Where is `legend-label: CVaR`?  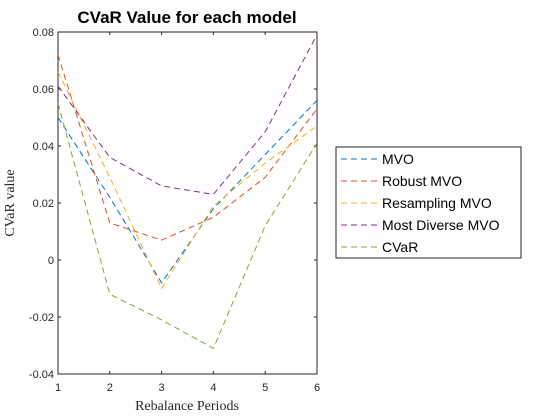 legend-label: CVaR is located at coordinates (400, 247).